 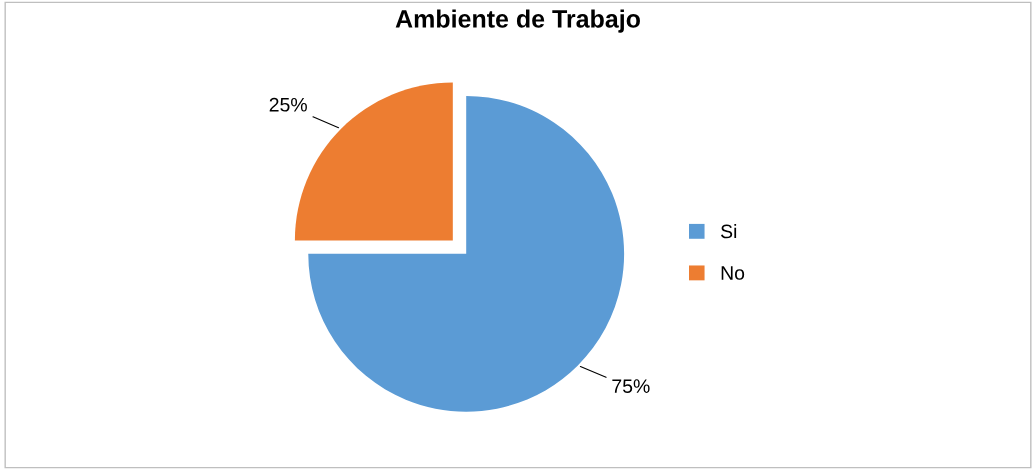 I want to click on data-label: 25%, so click(x=288, y=104).